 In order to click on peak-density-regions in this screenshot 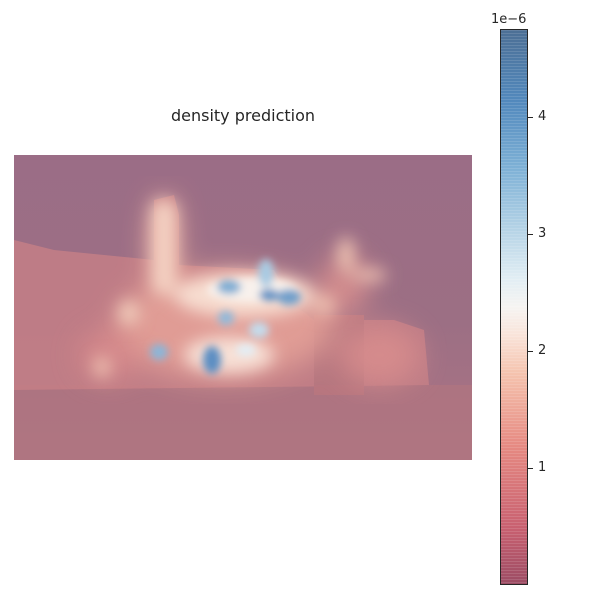, I will do `click(225, 316)`.